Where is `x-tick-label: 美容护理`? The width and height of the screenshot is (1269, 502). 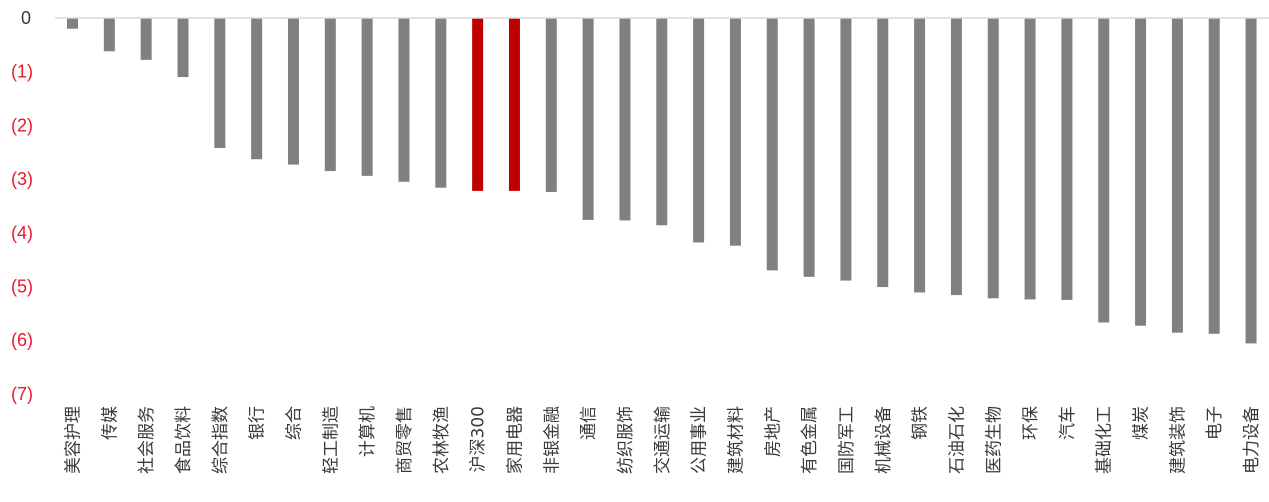 x-tick-label: 美容护理 is located at coordinates (74, 440).